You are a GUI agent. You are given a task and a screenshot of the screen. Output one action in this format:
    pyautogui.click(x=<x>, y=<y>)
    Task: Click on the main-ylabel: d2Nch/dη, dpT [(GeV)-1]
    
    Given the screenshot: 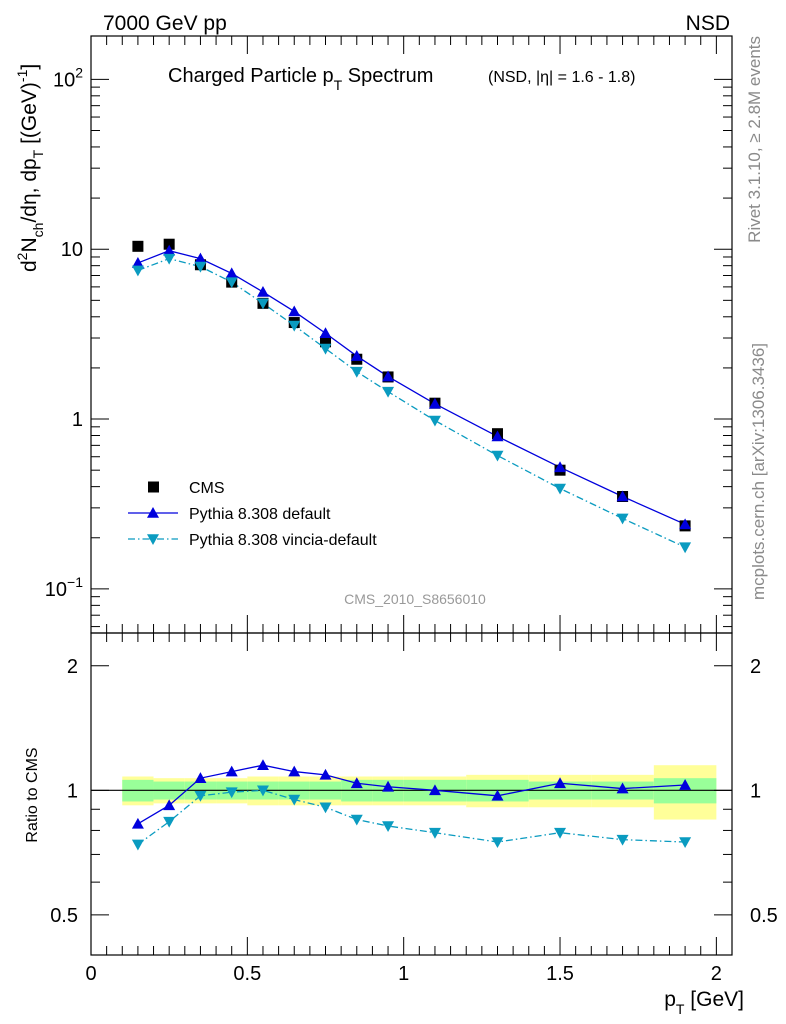 What is the action you would take?
    pyautogui.click(x=30, y=168)
    